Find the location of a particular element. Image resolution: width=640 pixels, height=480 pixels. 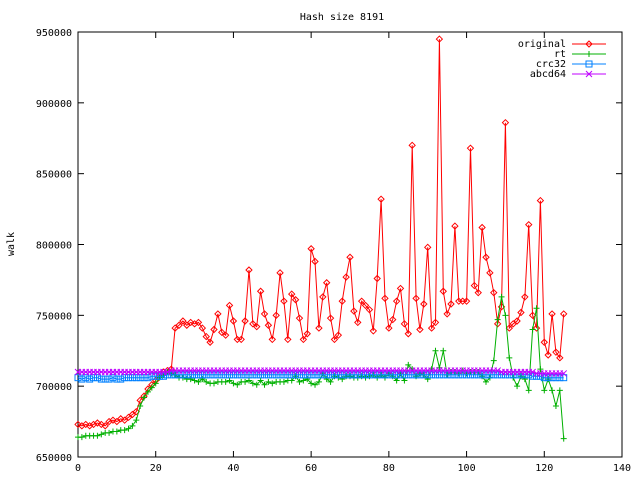

y-axis-label: walk is located at coordinates (11, 244).